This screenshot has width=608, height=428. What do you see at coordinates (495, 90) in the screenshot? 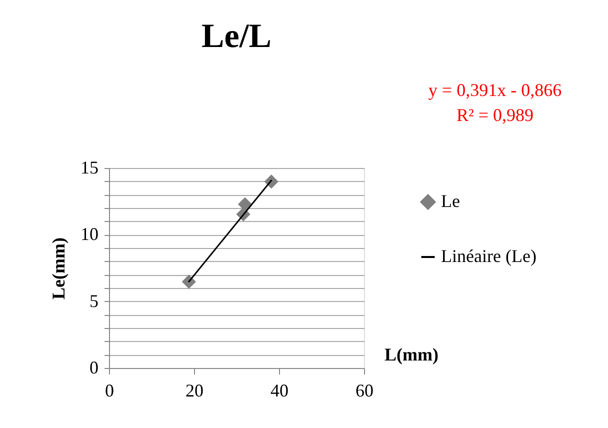
I see `text: y = 0,391x - 0,866` at bounding box center [495, 90].